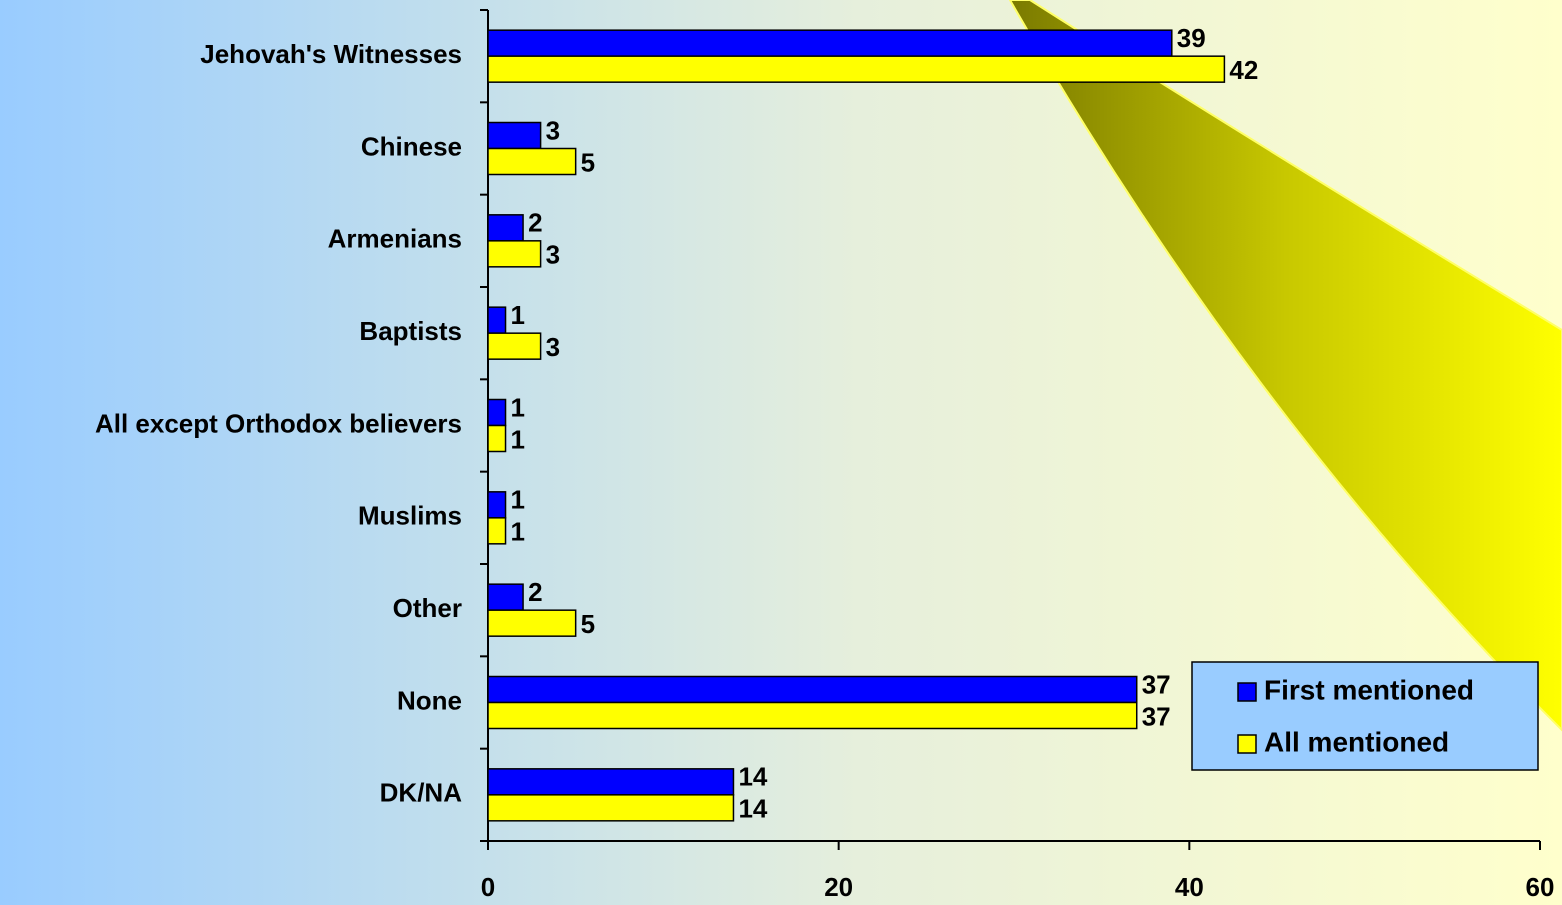 The height and width of the screenshot is (905, 1562). I want to click on y-tick-label: Muslims, so click(410, 516).